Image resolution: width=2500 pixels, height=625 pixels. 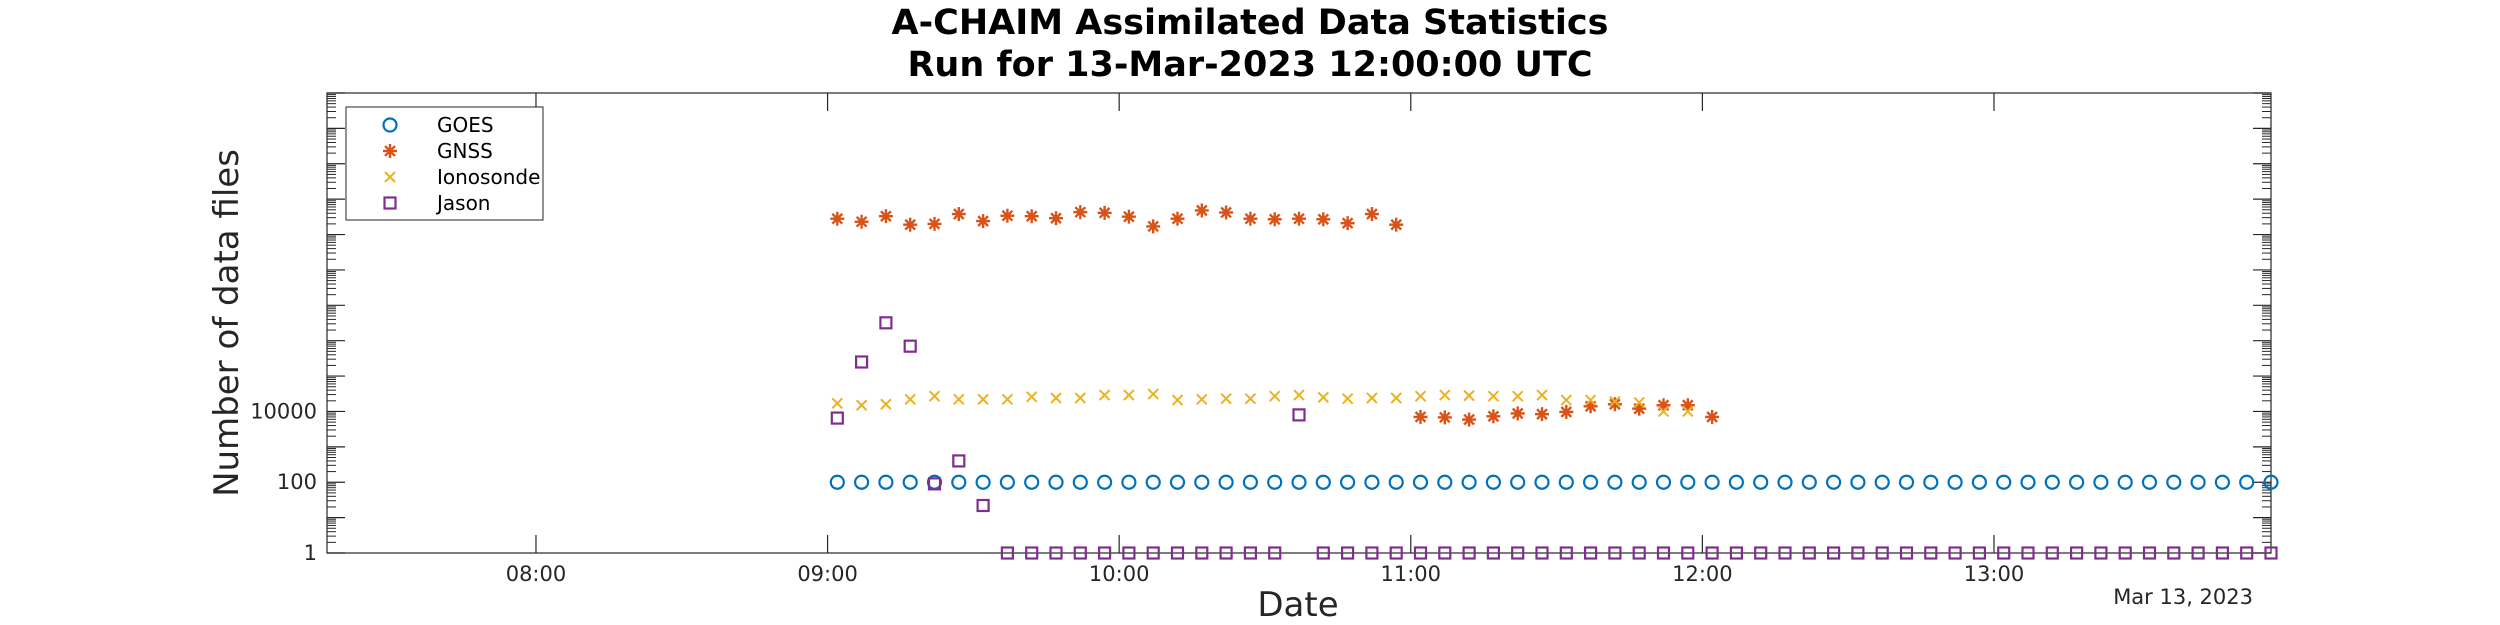 I want to click on legend-label-goes: GOES, so click(x=465, y=125).